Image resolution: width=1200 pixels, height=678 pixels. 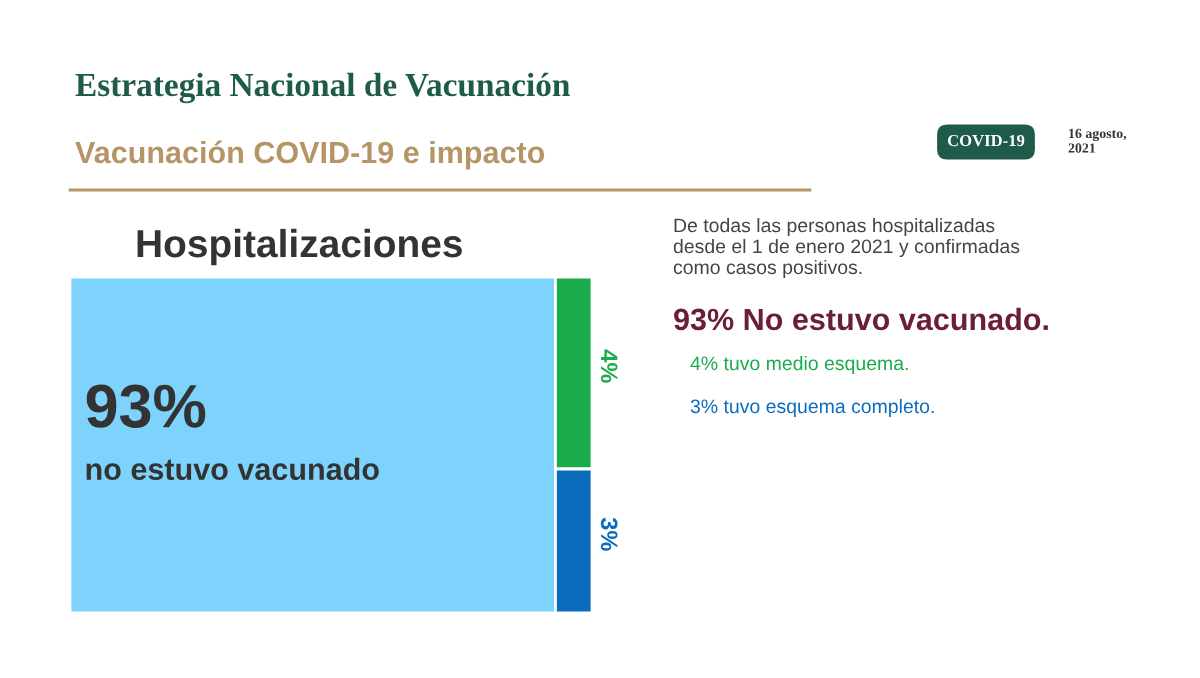 I want to click on text: De todas las personas hospitalizadas desde el 1 de enero 2021 y confirmadas como casos positivos., so click(x=846, y=248).